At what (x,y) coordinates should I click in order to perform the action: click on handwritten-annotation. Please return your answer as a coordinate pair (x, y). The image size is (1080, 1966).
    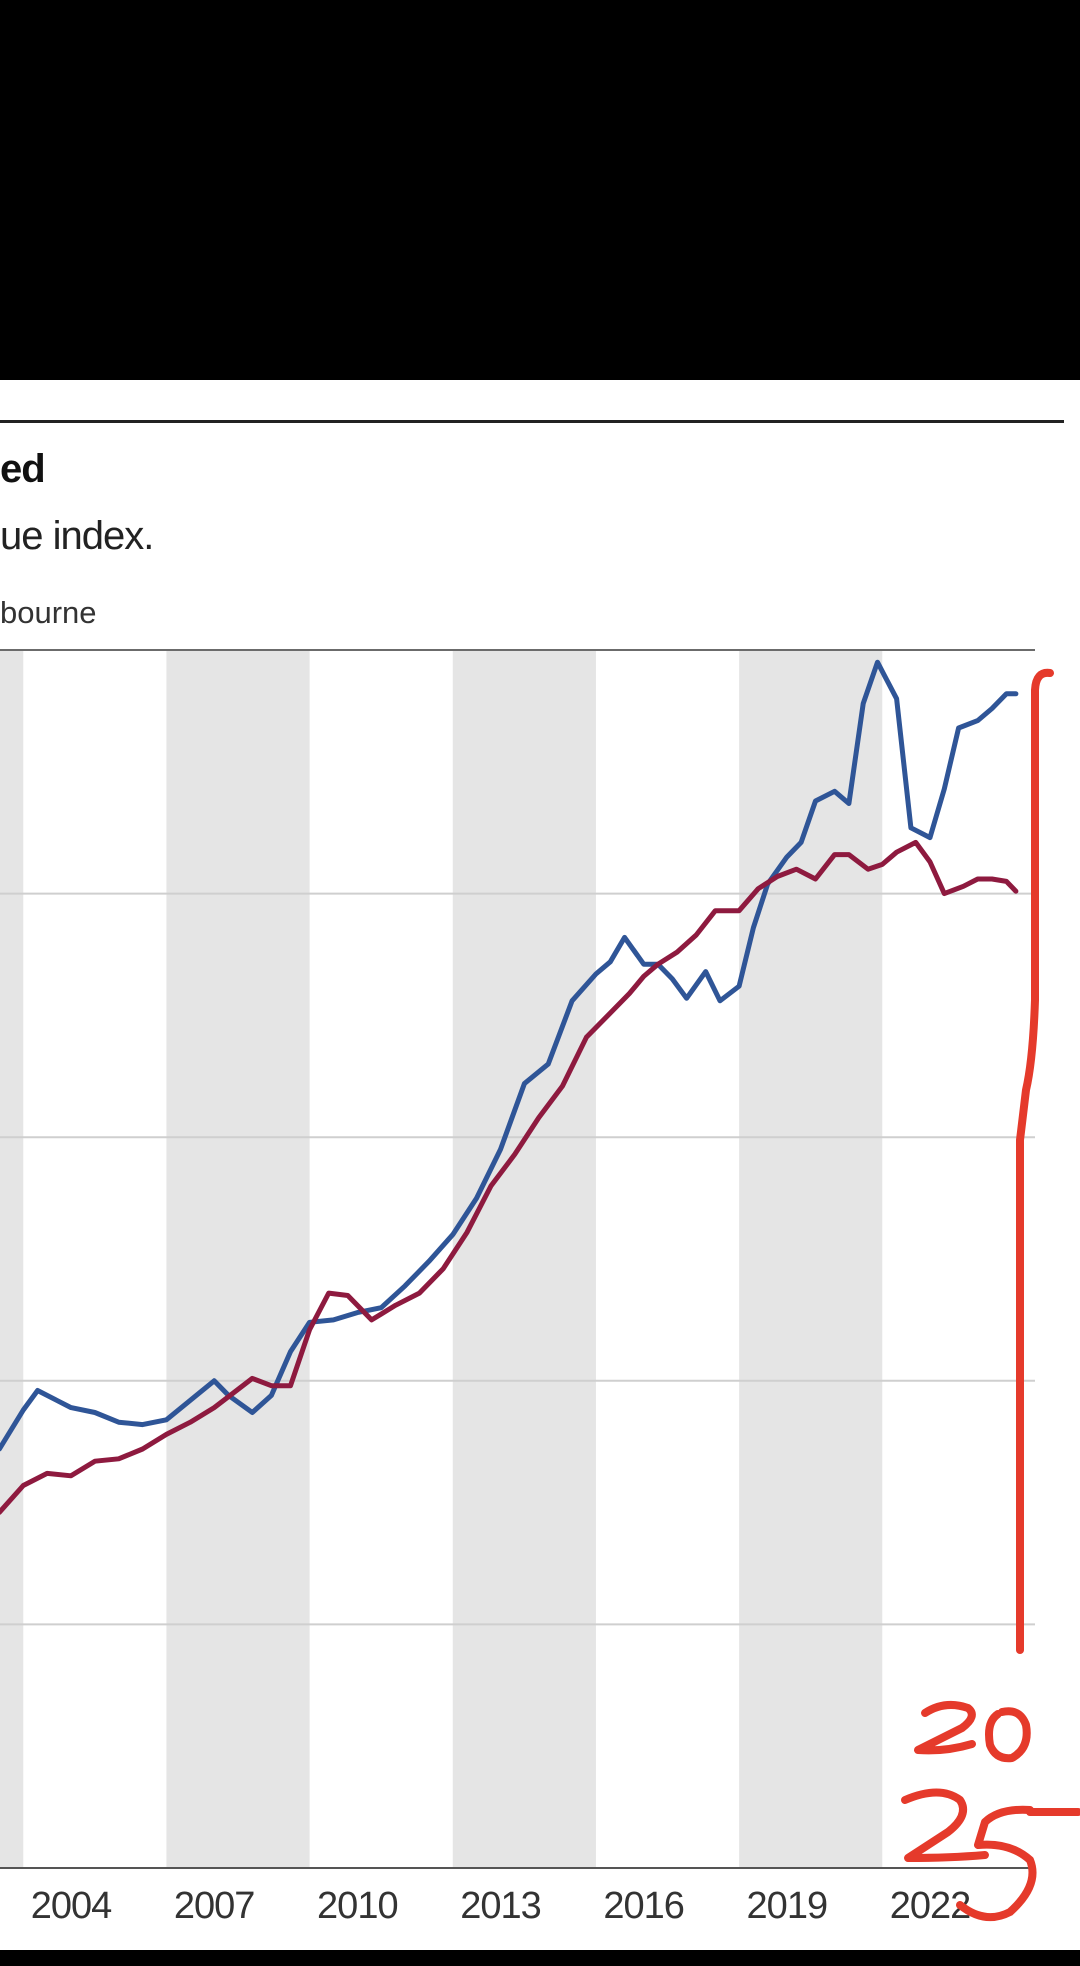
    Looking at the image, I should click on (990, 1295).